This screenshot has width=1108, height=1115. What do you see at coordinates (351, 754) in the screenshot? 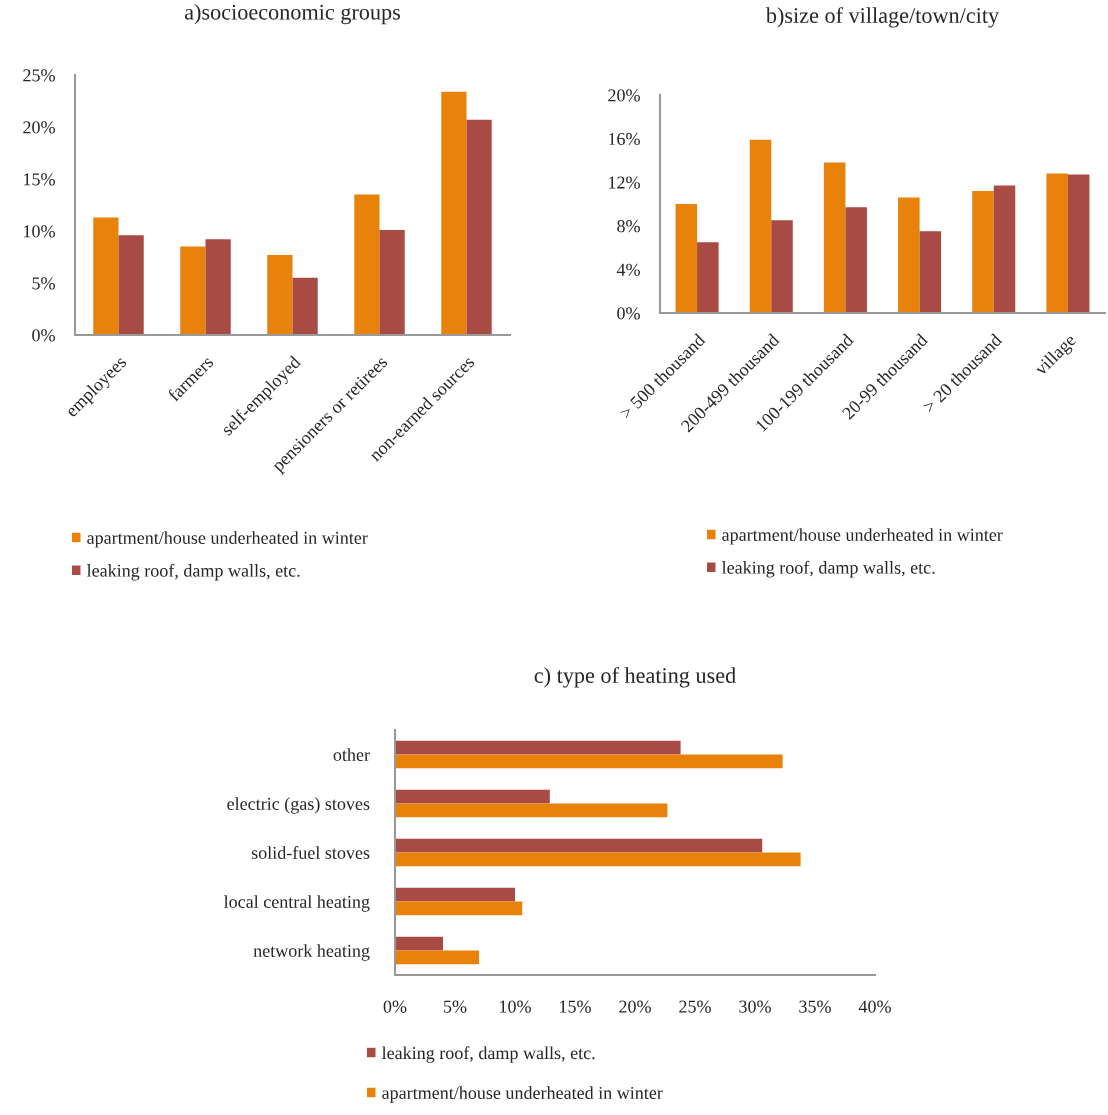
I see `y-tick-label: other` at bounding box center [351, 754].